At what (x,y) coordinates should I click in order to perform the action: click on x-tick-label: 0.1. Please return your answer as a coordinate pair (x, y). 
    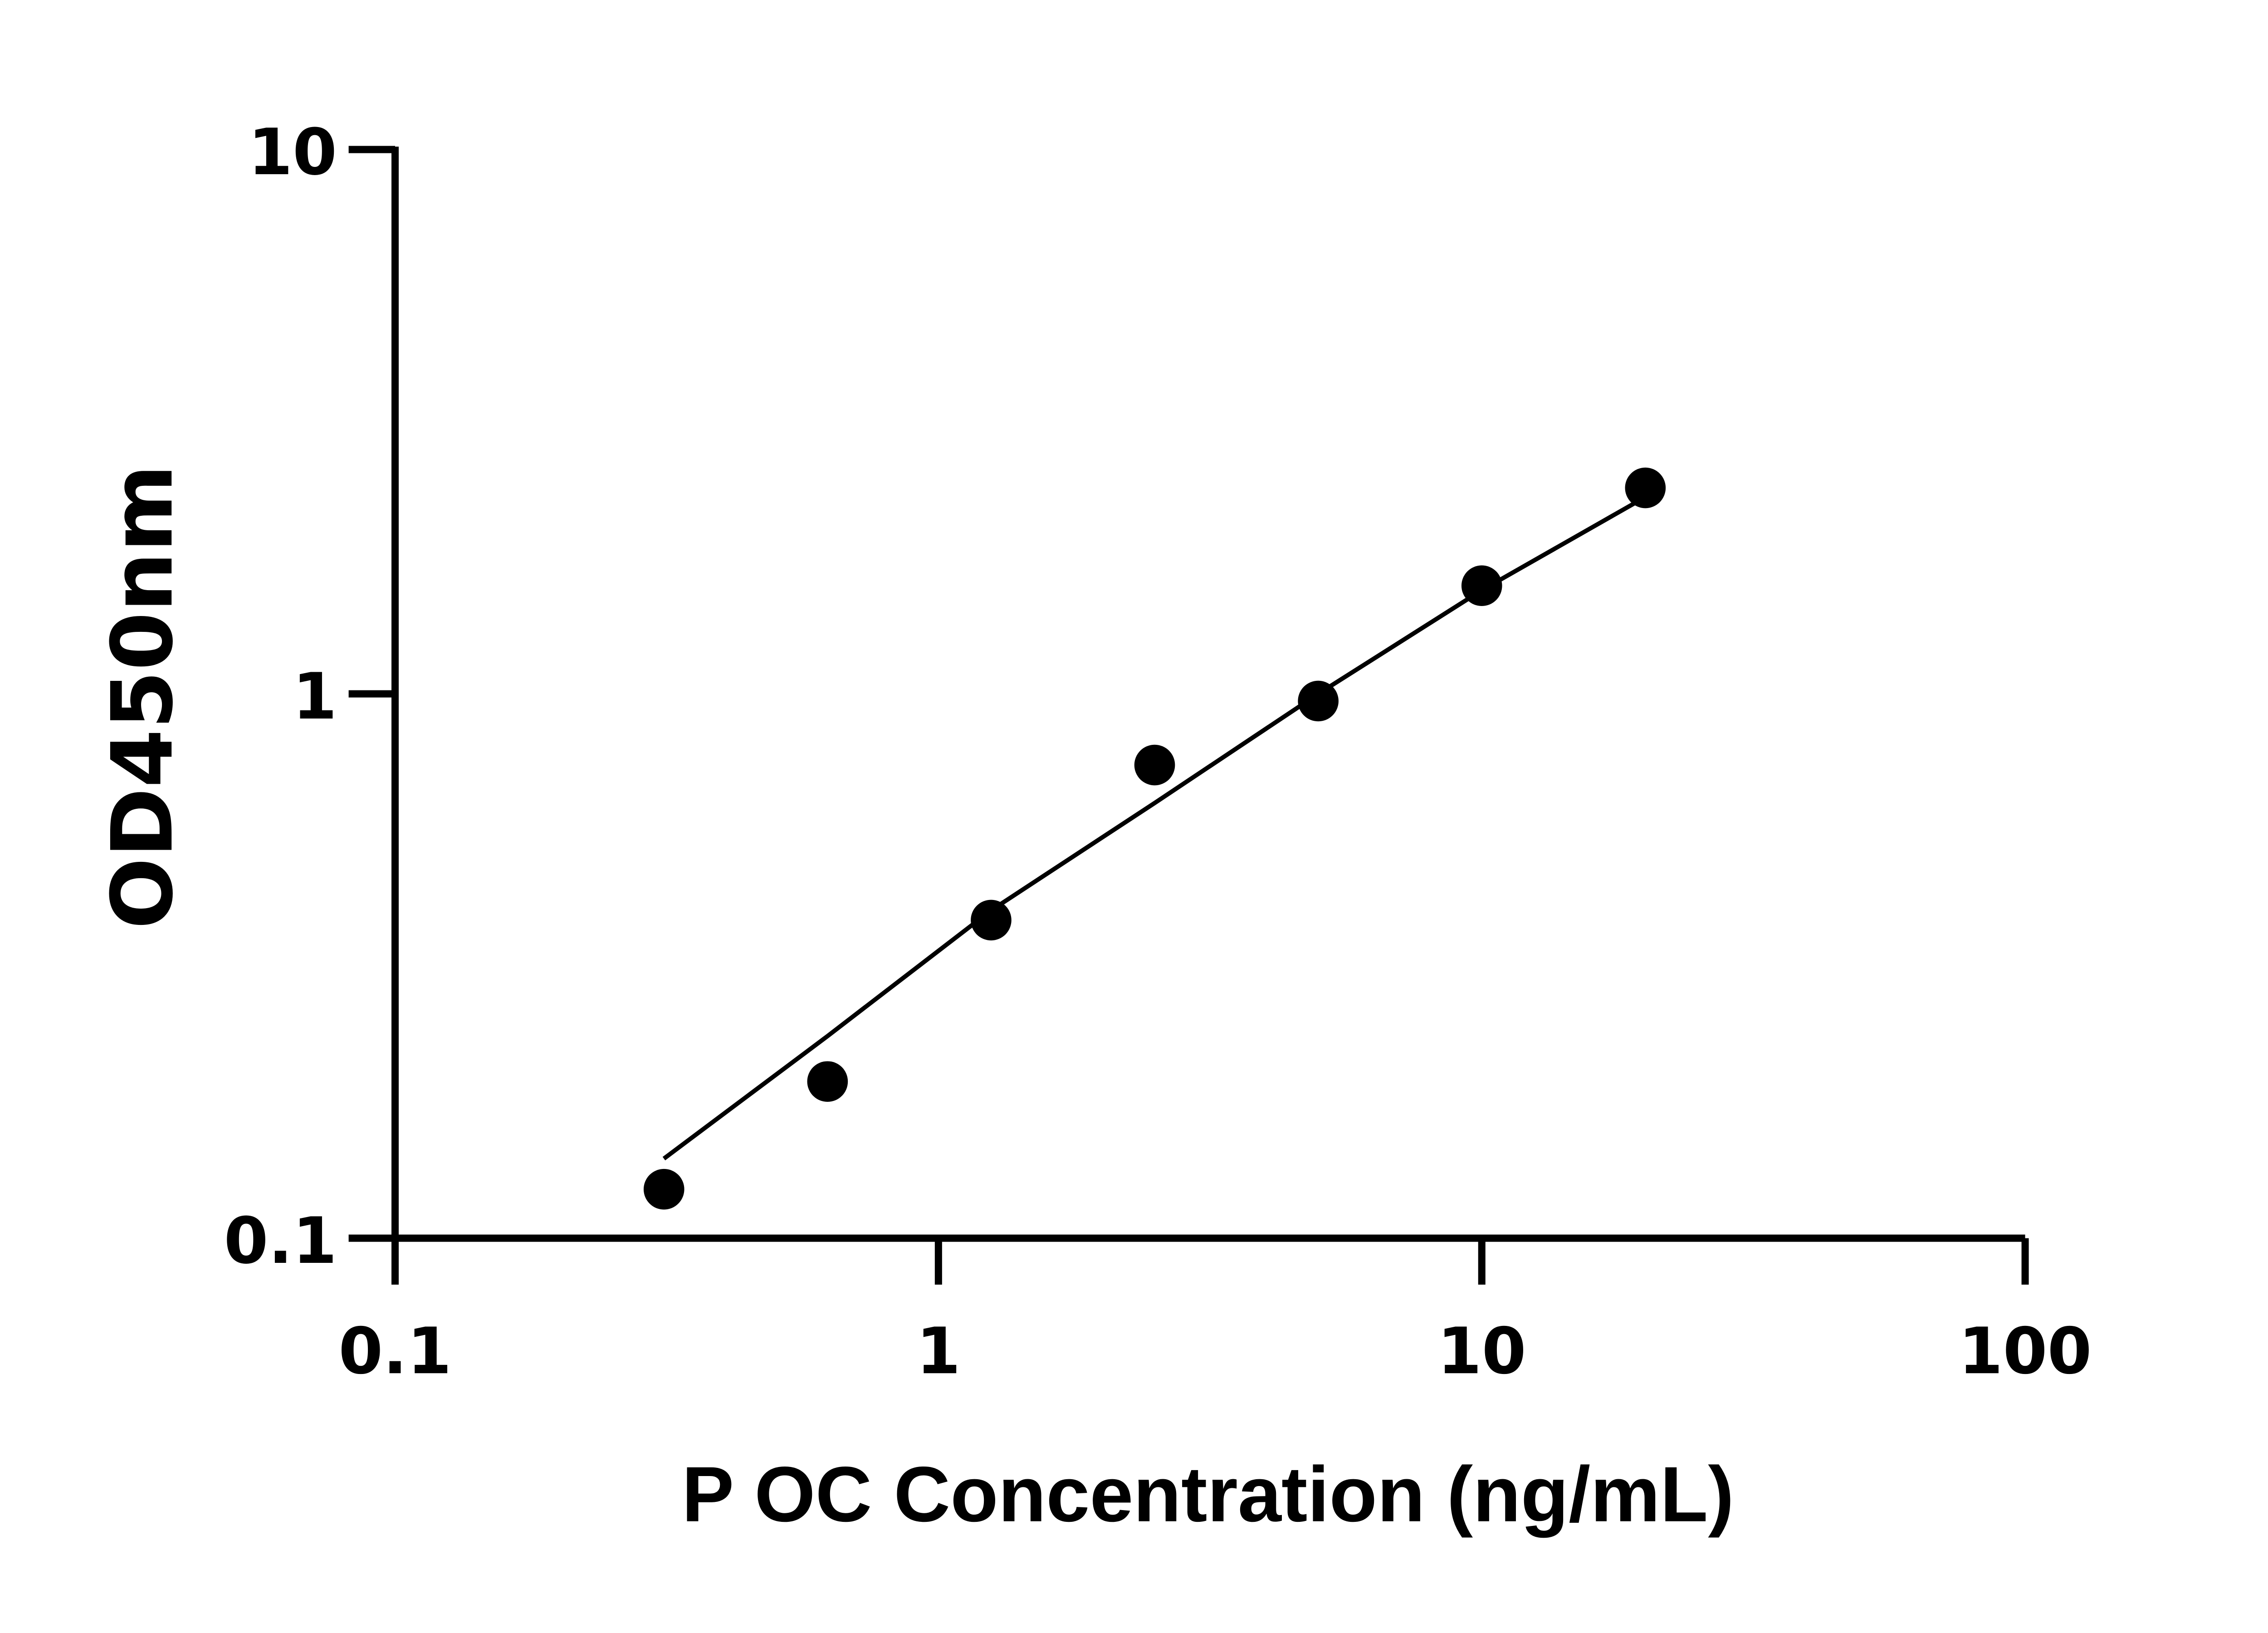
    Looking at the image, I should click on (394, 1351).